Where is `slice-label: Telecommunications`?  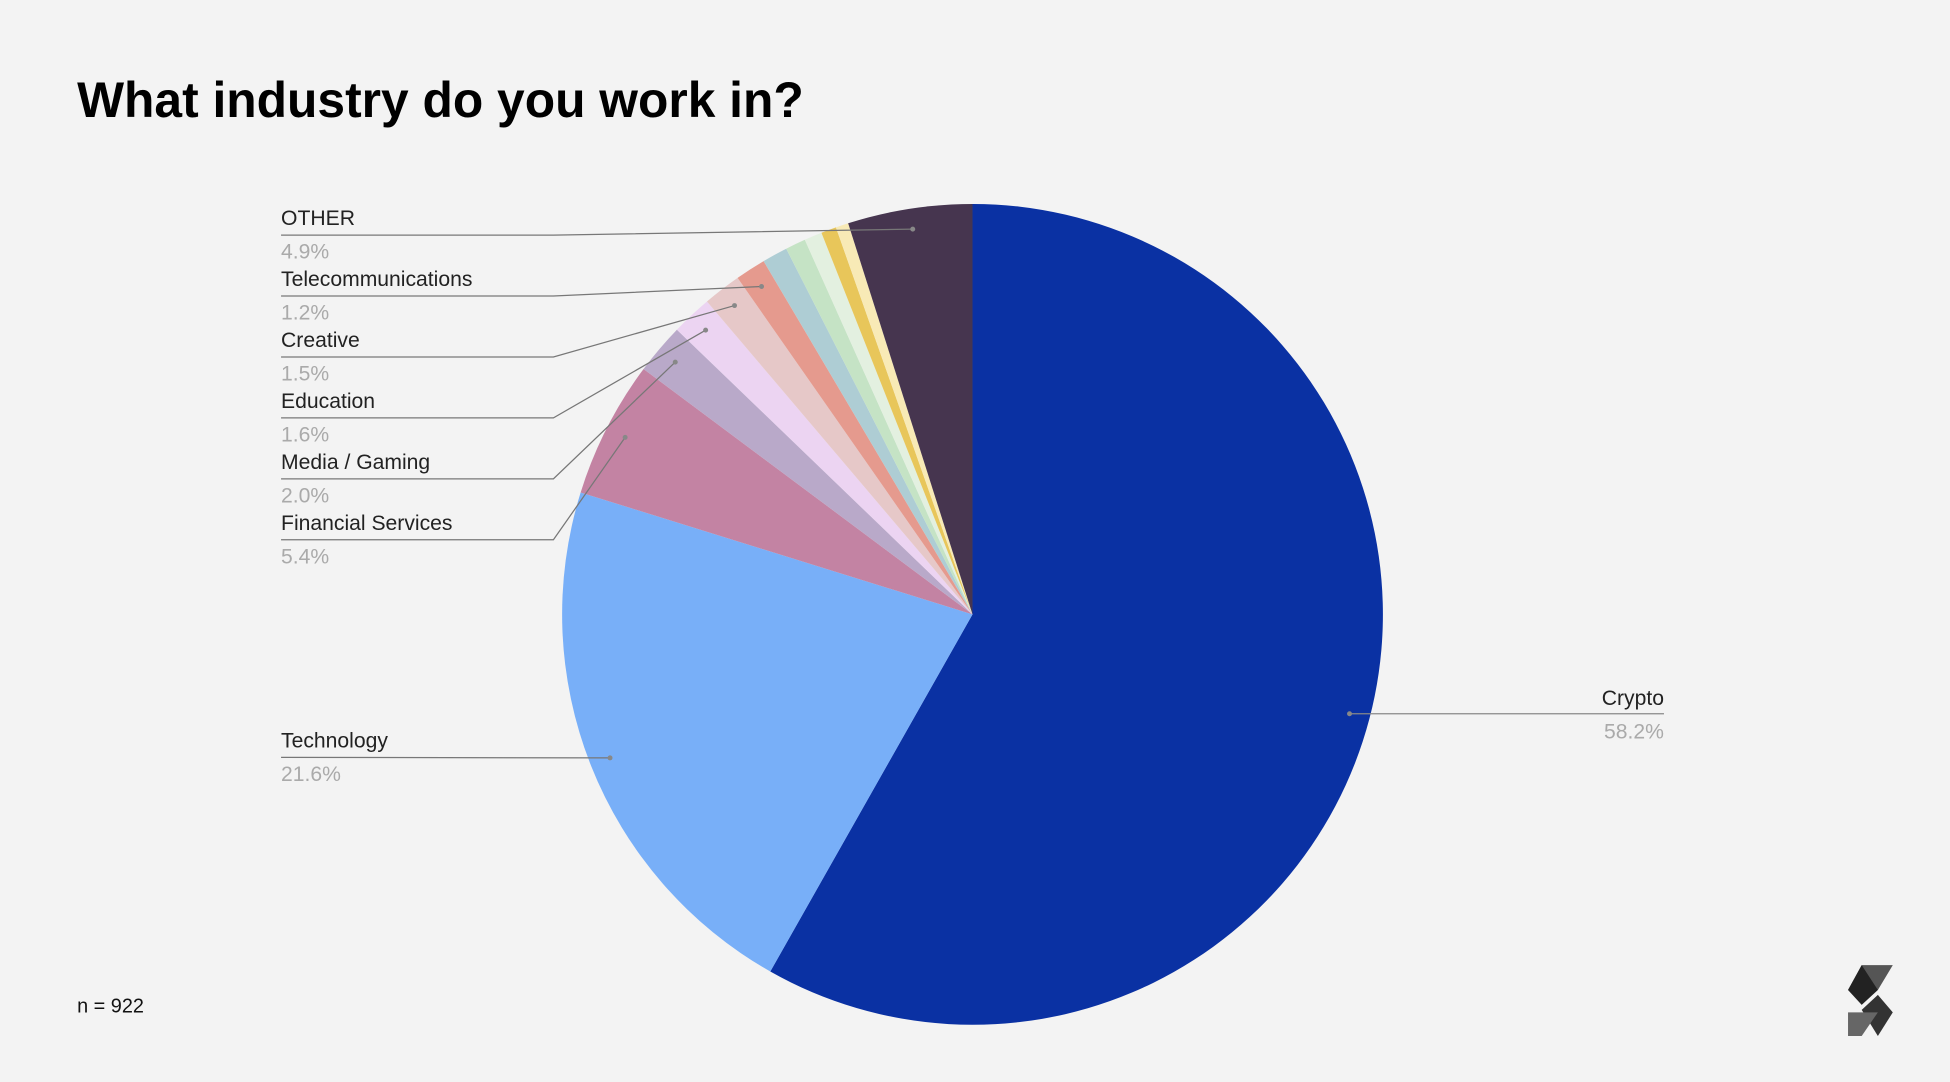 slice-label: Telecommunications is located at coordinates (376, 279).